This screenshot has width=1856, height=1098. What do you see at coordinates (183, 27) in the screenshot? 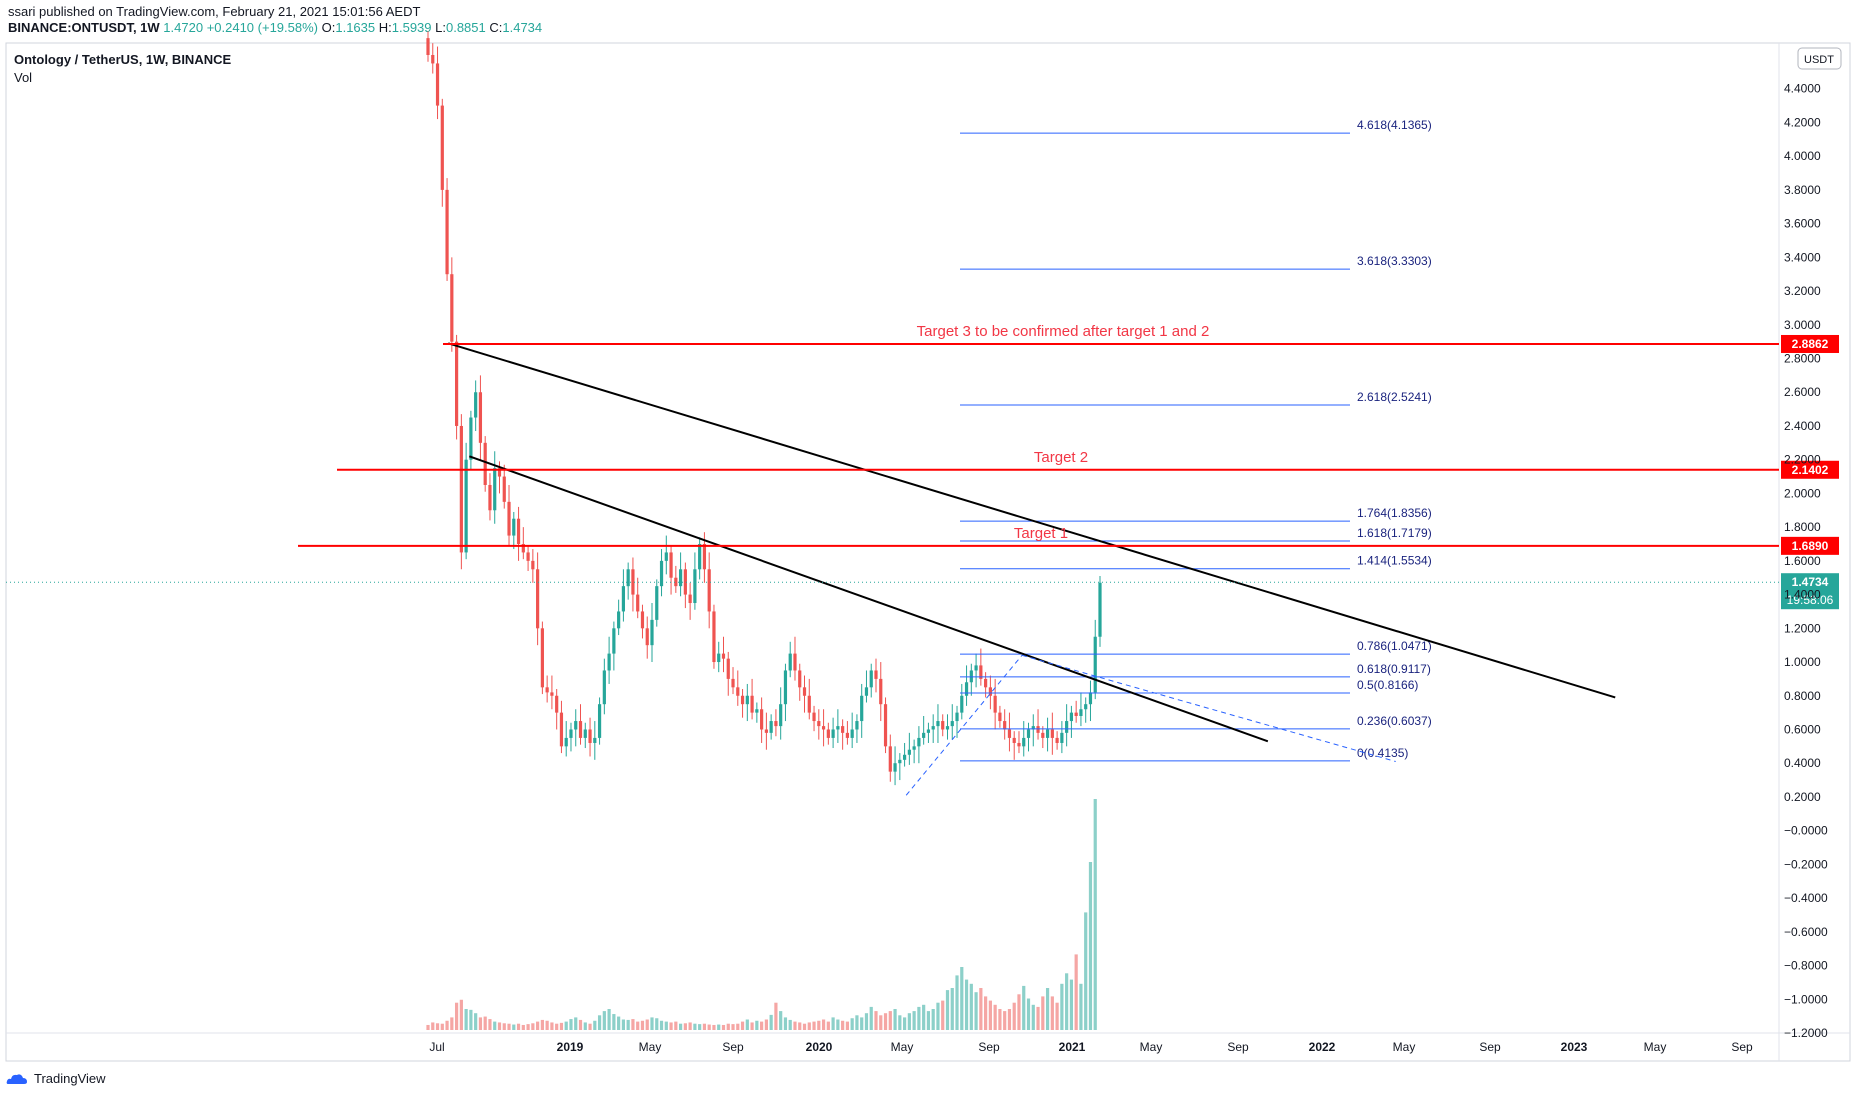
I see `last-value: 1.4720` at bounding box center [183, 27].